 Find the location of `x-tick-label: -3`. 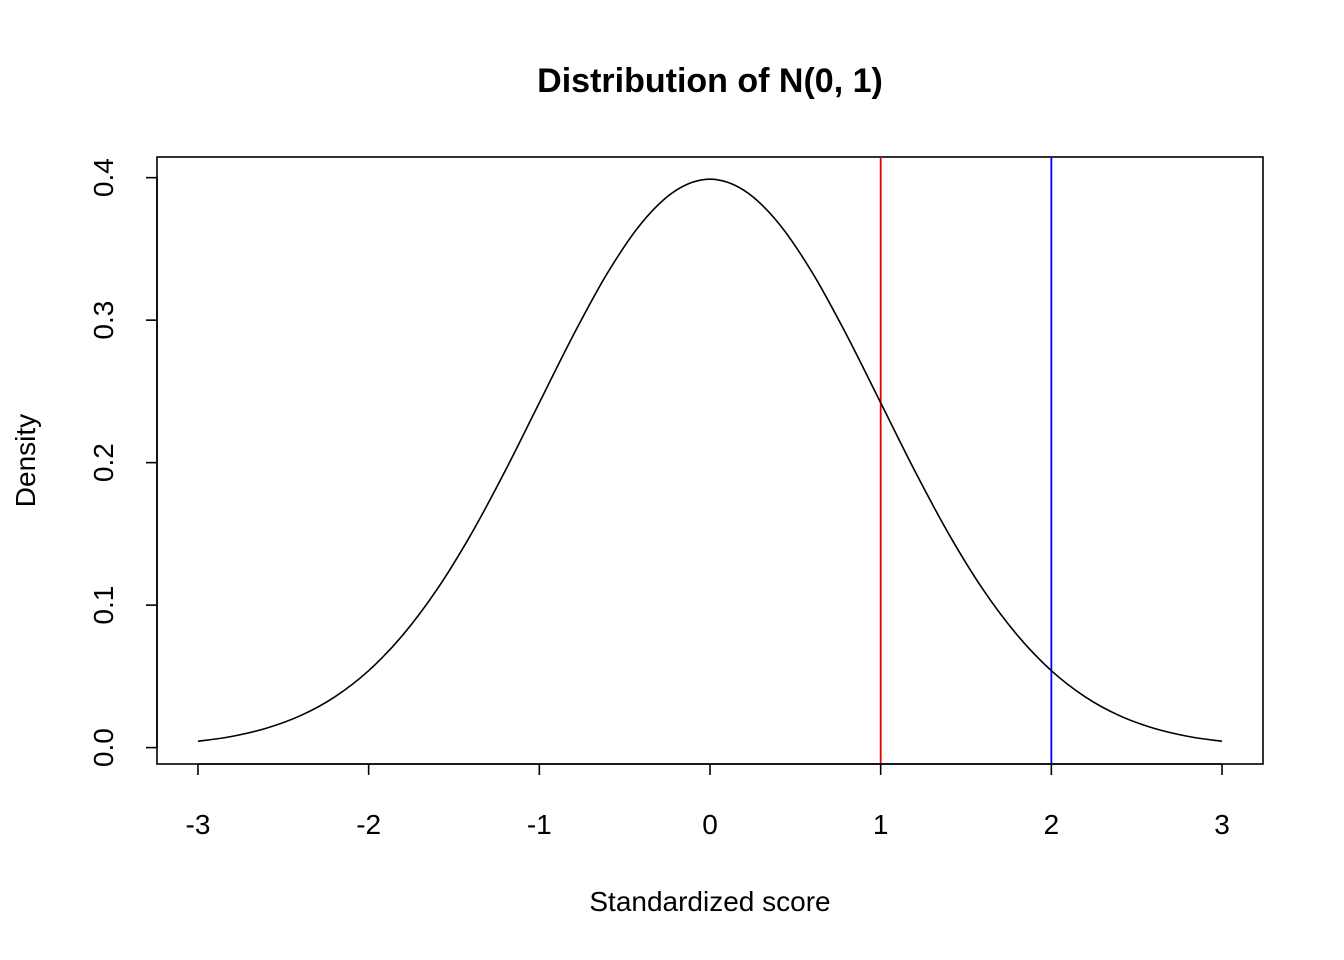

x-tick-label: -3 is located at coordinates (198, 824).